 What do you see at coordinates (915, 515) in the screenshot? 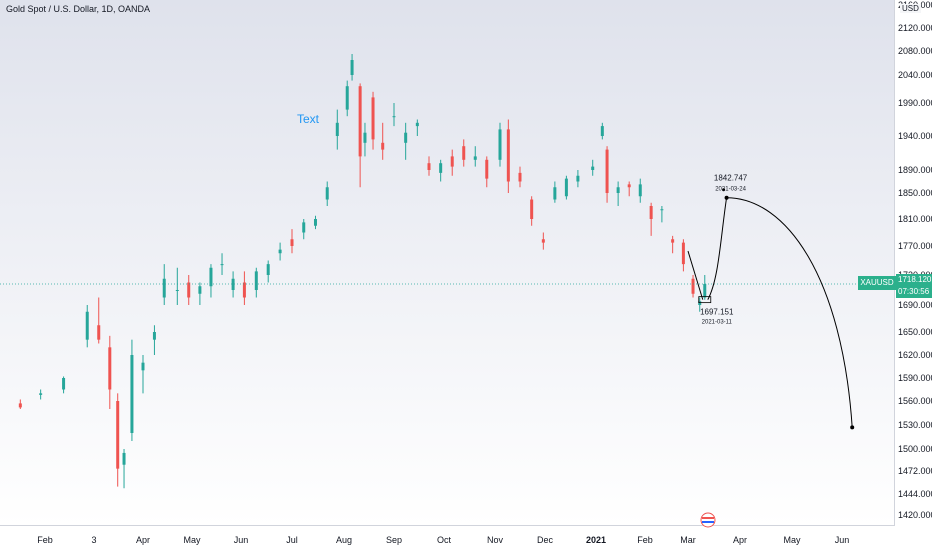
I see `y-tick-label: 1420.000` at bounding box center [915, 515].